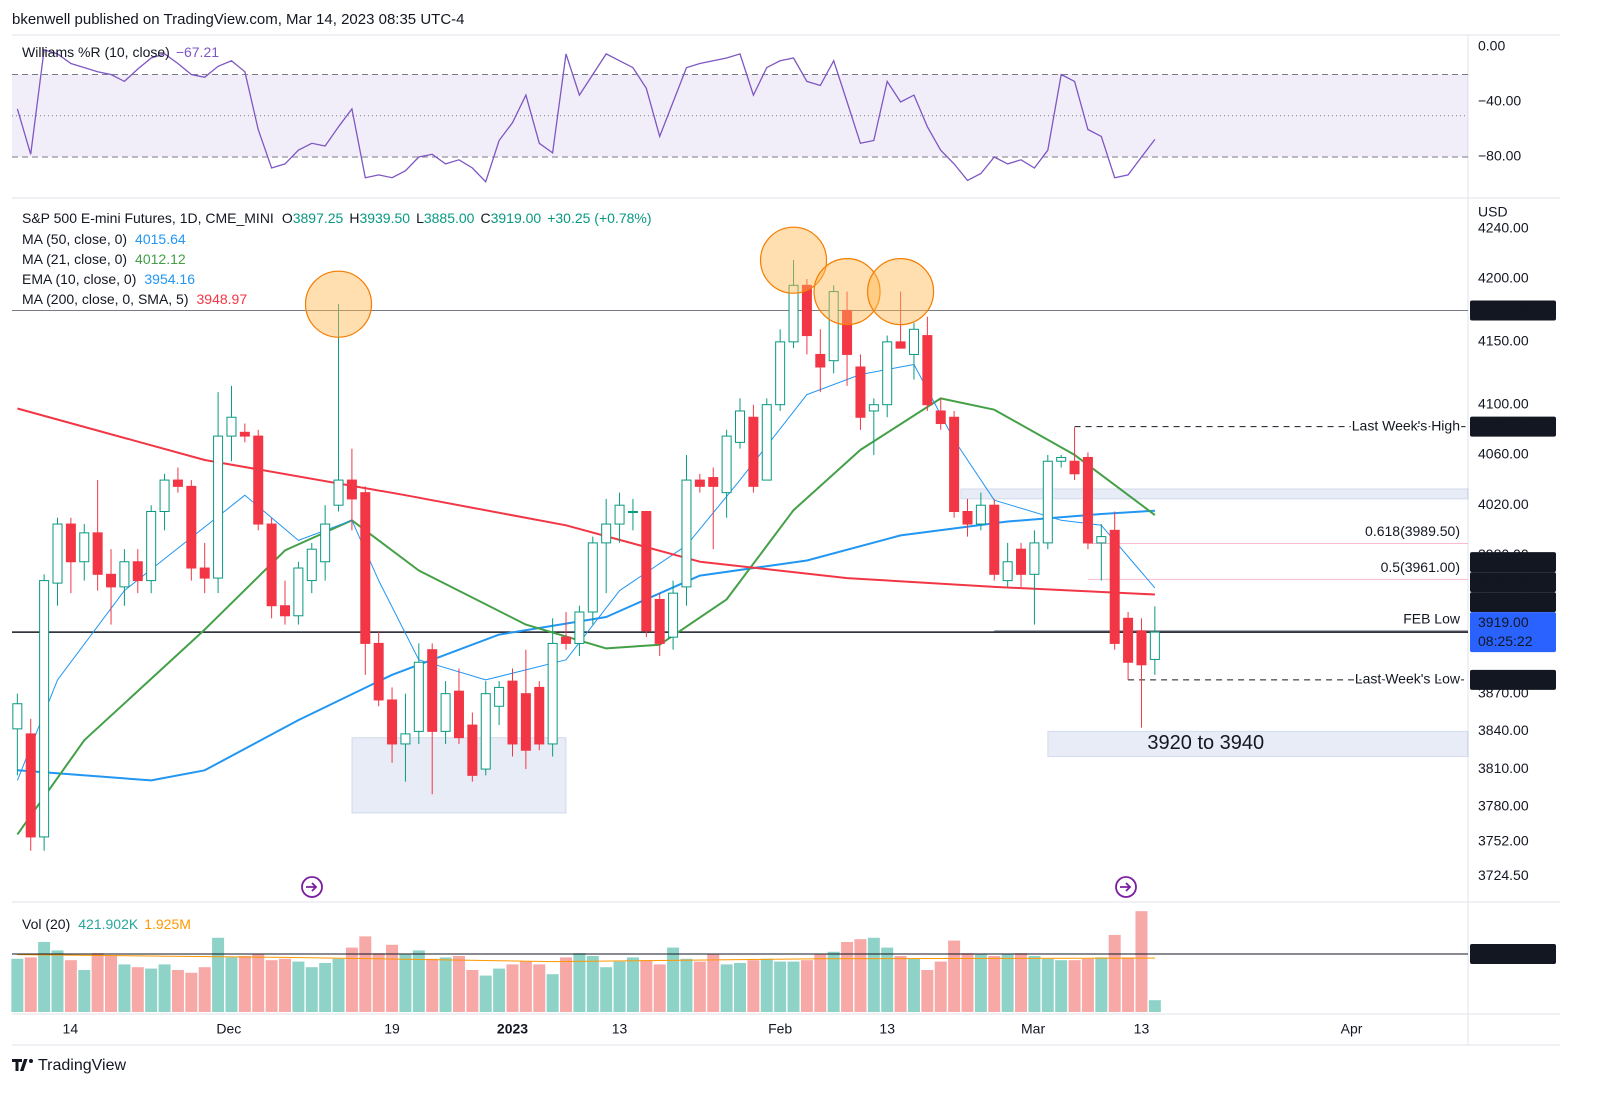  What do you see at coordinates (586, 501) in the screenshot?
I see `moving-average` at bounding box center [586, 501].